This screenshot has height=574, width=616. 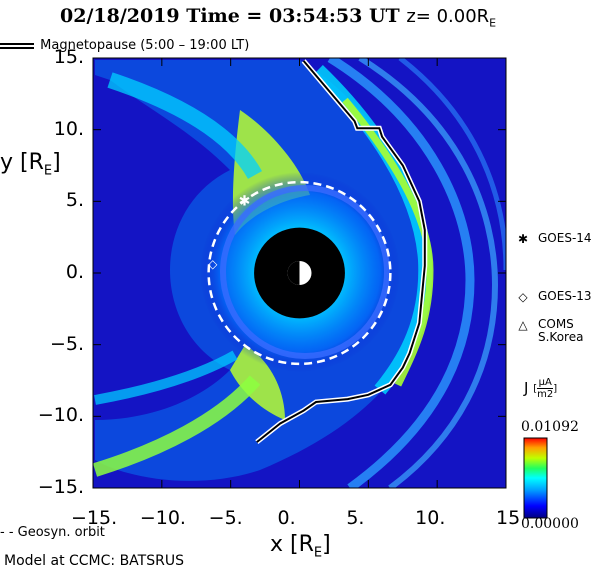 I want to click on title-z: z= 0.00RE, so click(x=451, y=18).